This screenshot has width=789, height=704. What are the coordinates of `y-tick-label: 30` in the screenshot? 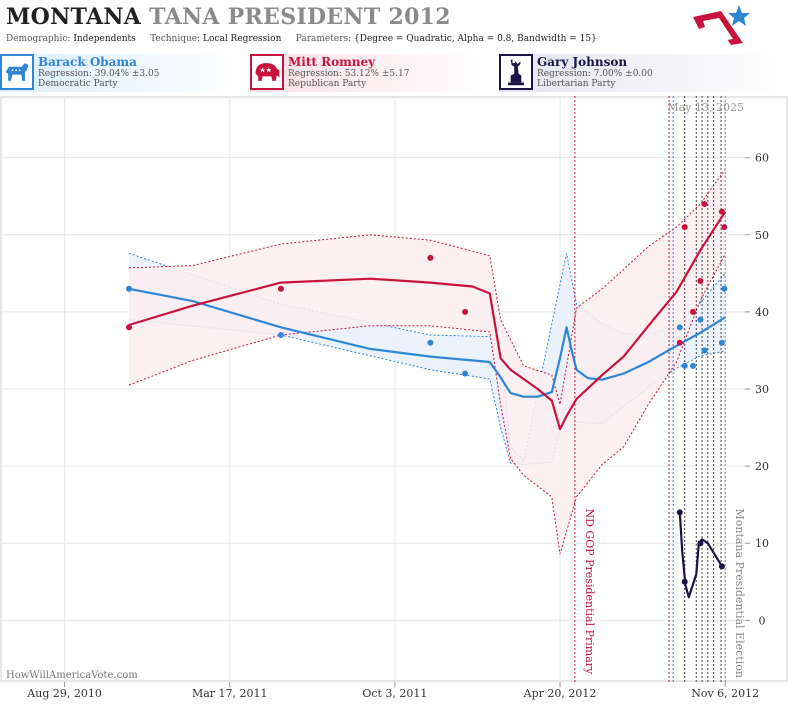 It's located at (762, 389).